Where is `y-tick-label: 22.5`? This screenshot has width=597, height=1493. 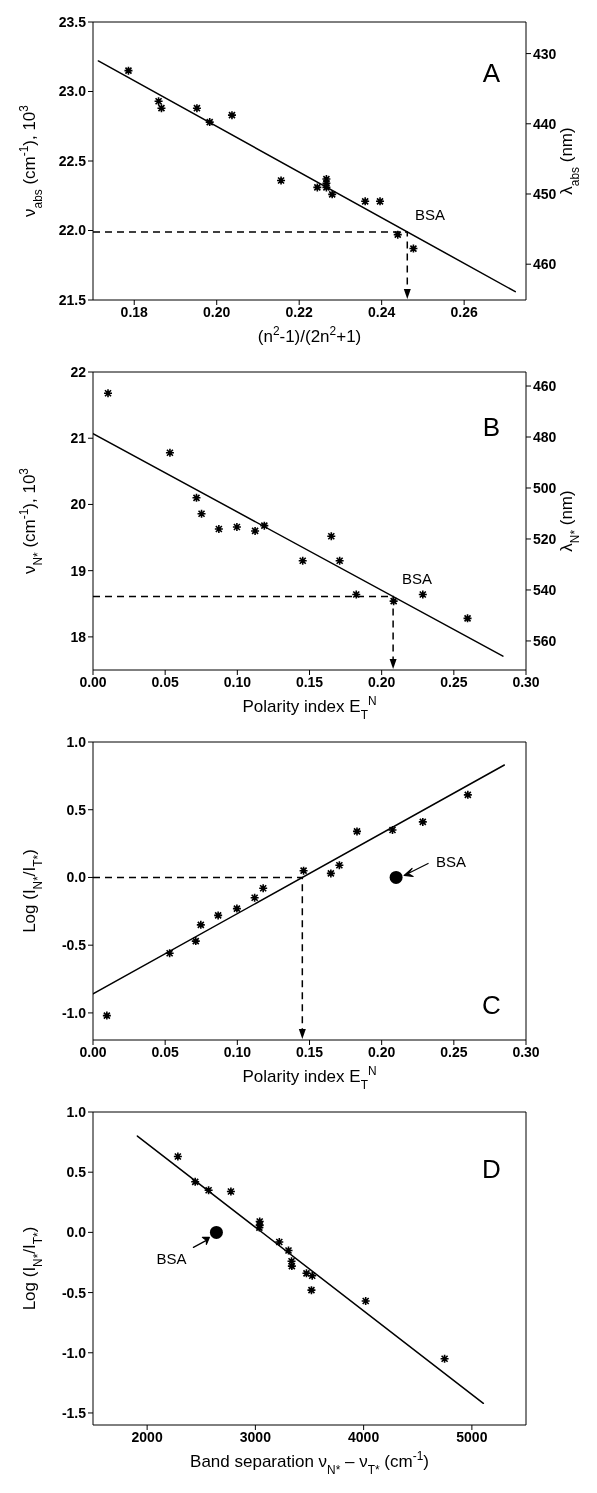 y-tick-label: 22.5 is located at coordinates (72, 160).